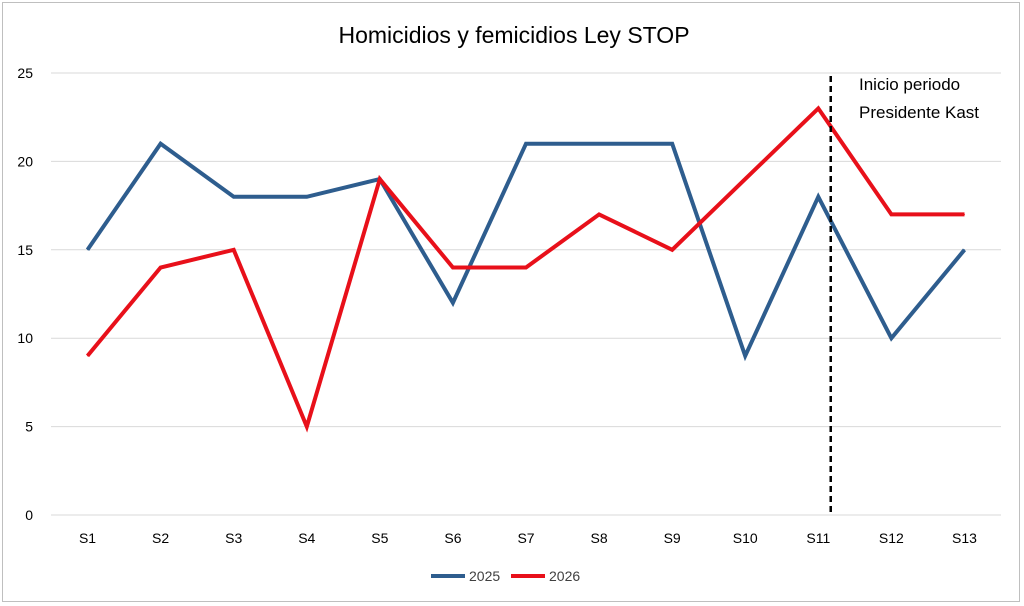  What do you see at coordinates (745, 538) in the screenshot?
I see `x-tick-label-s10: S10` at bounding box center [745, 538].